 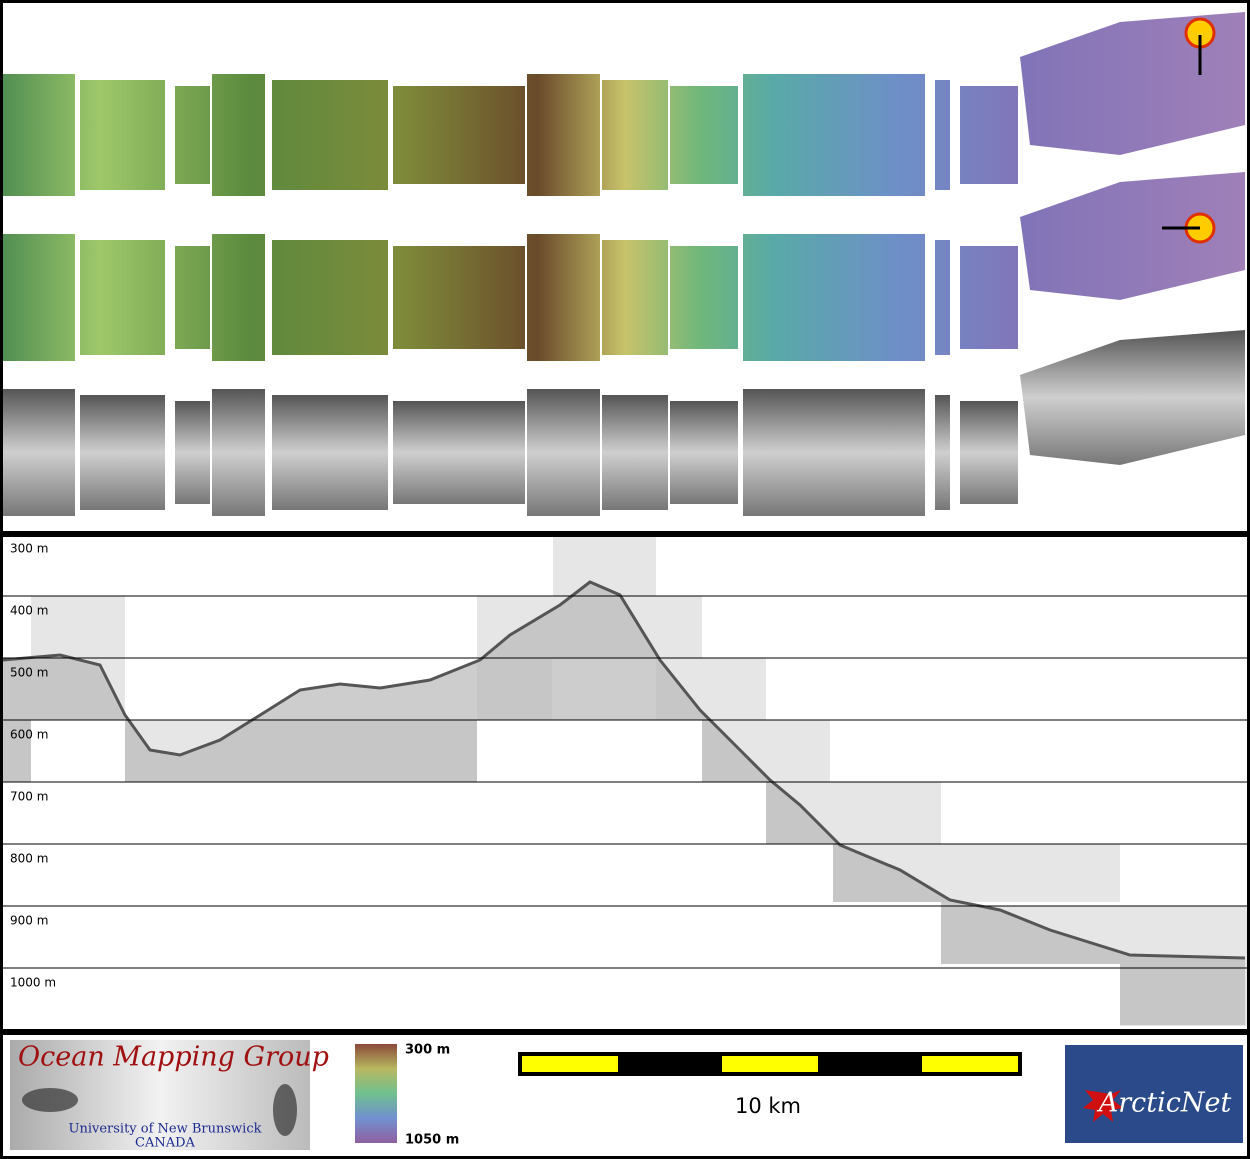 What do you see at coordinates (29, 797) in the screenshot?
I see `depth-label: 700 m` at bounding box center [29, 797].